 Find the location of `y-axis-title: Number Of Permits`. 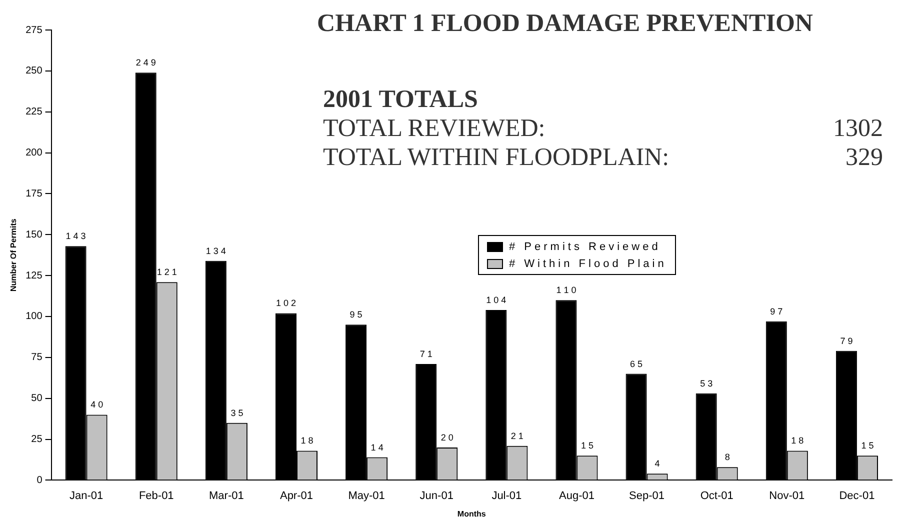

y-axis-title: Number Of Permits is located at coordinates (13, 255).